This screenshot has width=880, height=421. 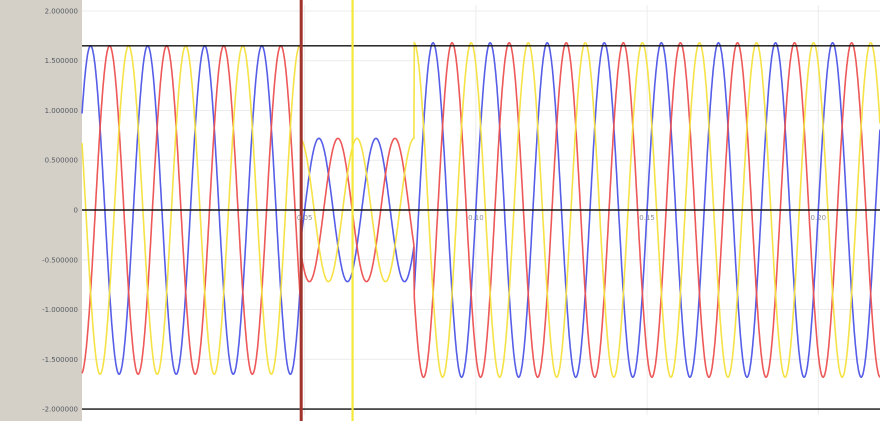 I want to click on y-tick-label: 2.000000, so click(x=61, y=11).